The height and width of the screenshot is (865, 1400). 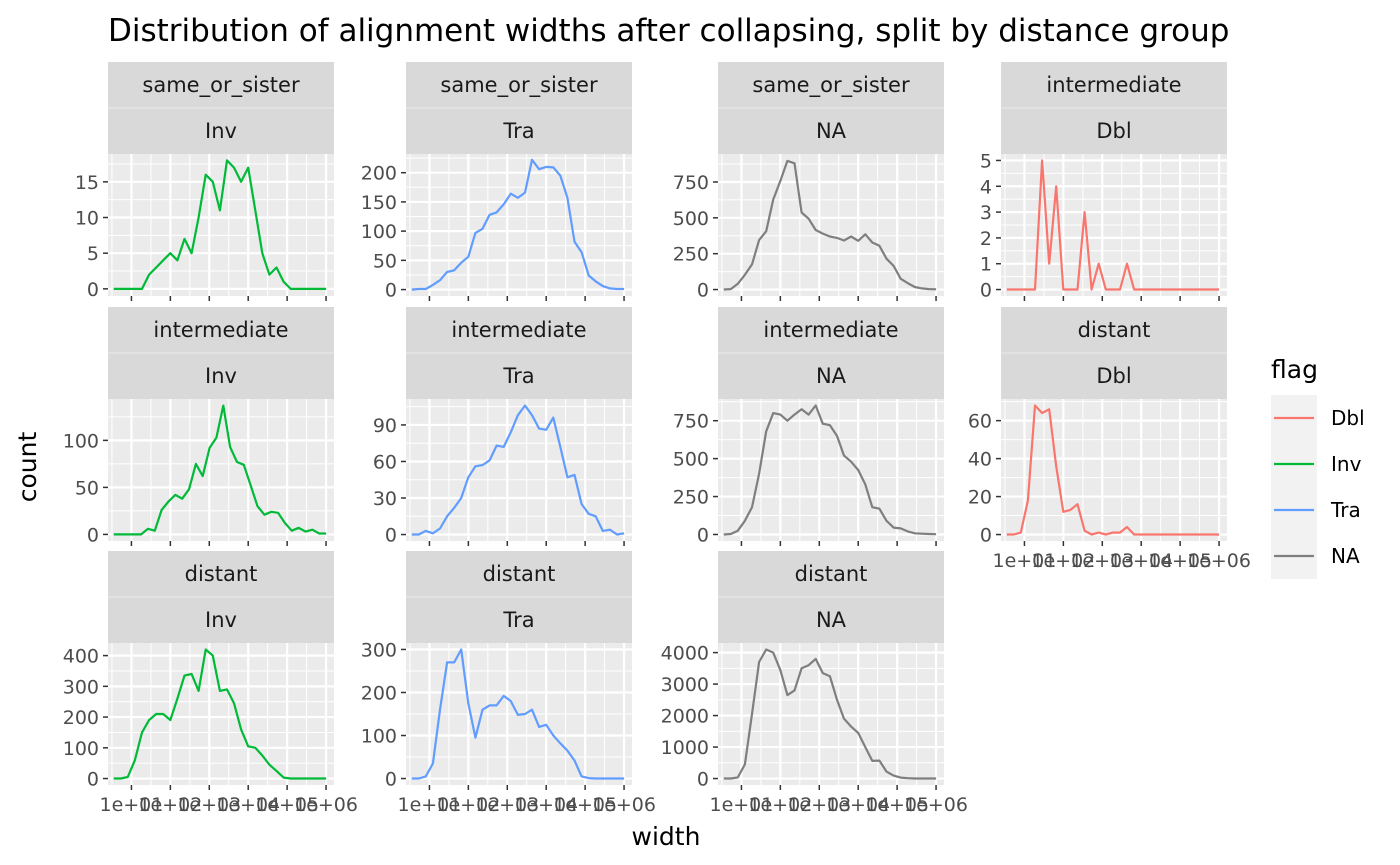 What do you see at coordinates (980, 422) in the screenshot?
I see `y-tick-label: 60` at bounding box center [980, 422].